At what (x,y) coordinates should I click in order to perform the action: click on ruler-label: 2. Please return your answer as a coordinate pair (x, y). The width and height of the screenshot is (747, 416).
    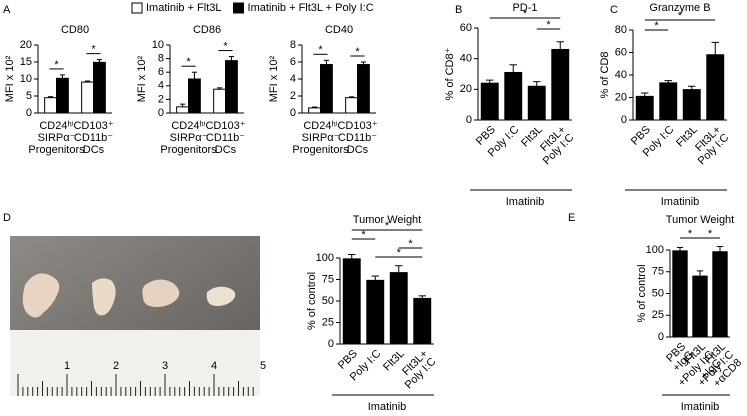
    Looking at the image, I should click on (116, 366).